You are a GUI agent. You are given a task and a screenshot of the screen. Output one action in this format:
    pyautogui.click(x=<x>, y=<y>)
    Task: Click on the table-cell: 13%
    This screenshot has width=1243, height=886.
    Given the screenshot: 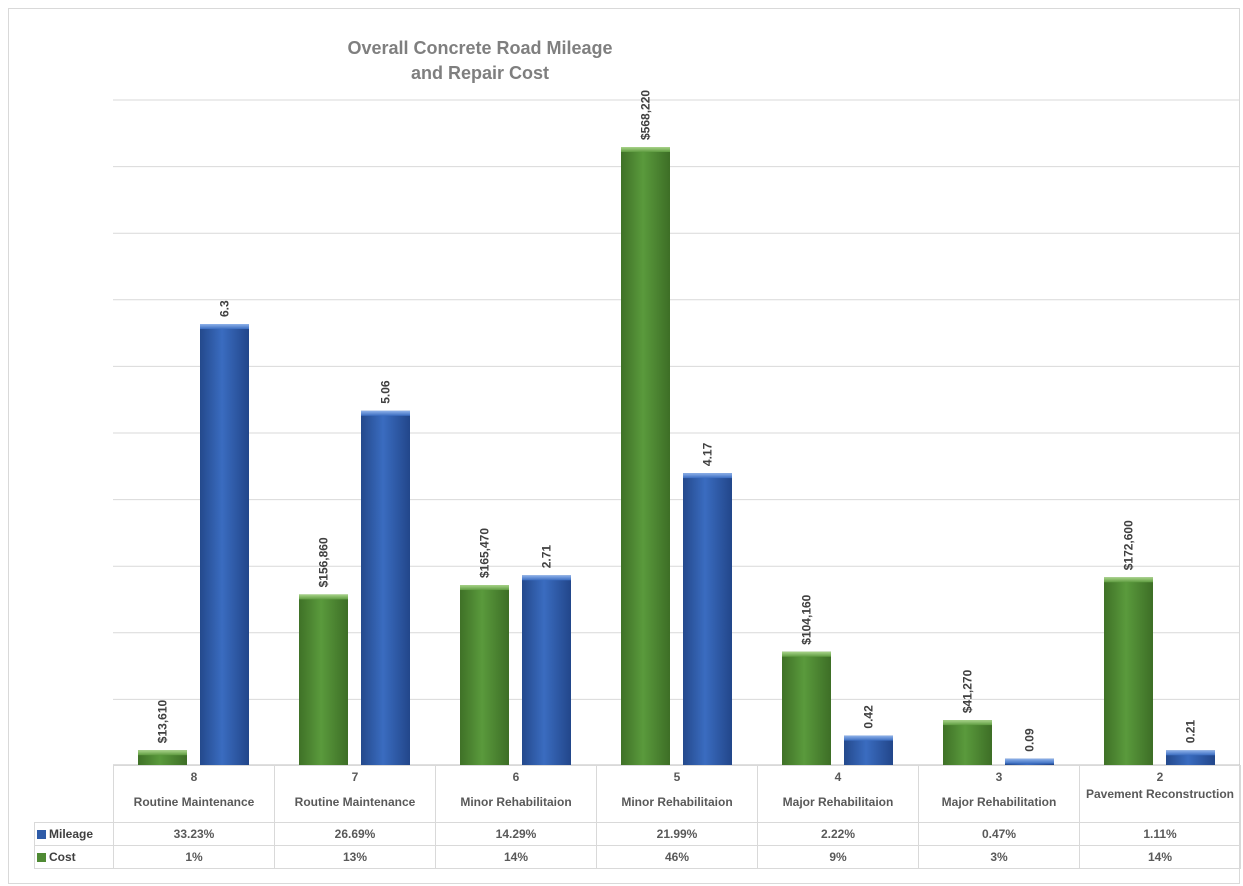 What is the action you would take?
    pyautogui.click(x=355, y=857)
    